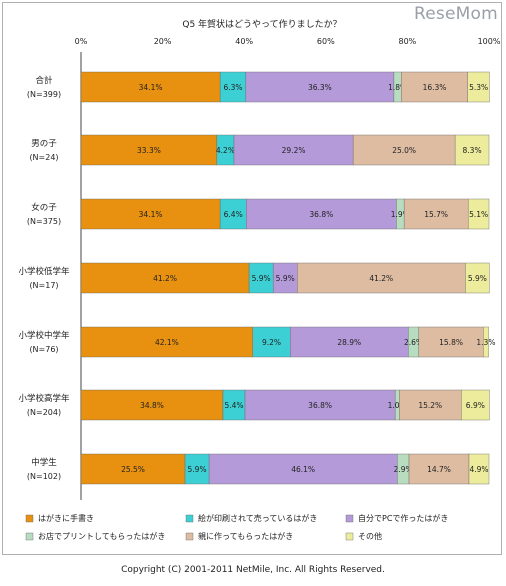 Image resolution: width=506 pixels, height=586 pixels. What do you see at coordinates (44, 462) in the screenshot?
I see `category-label: 中学生` at bounding box center [44, 462].